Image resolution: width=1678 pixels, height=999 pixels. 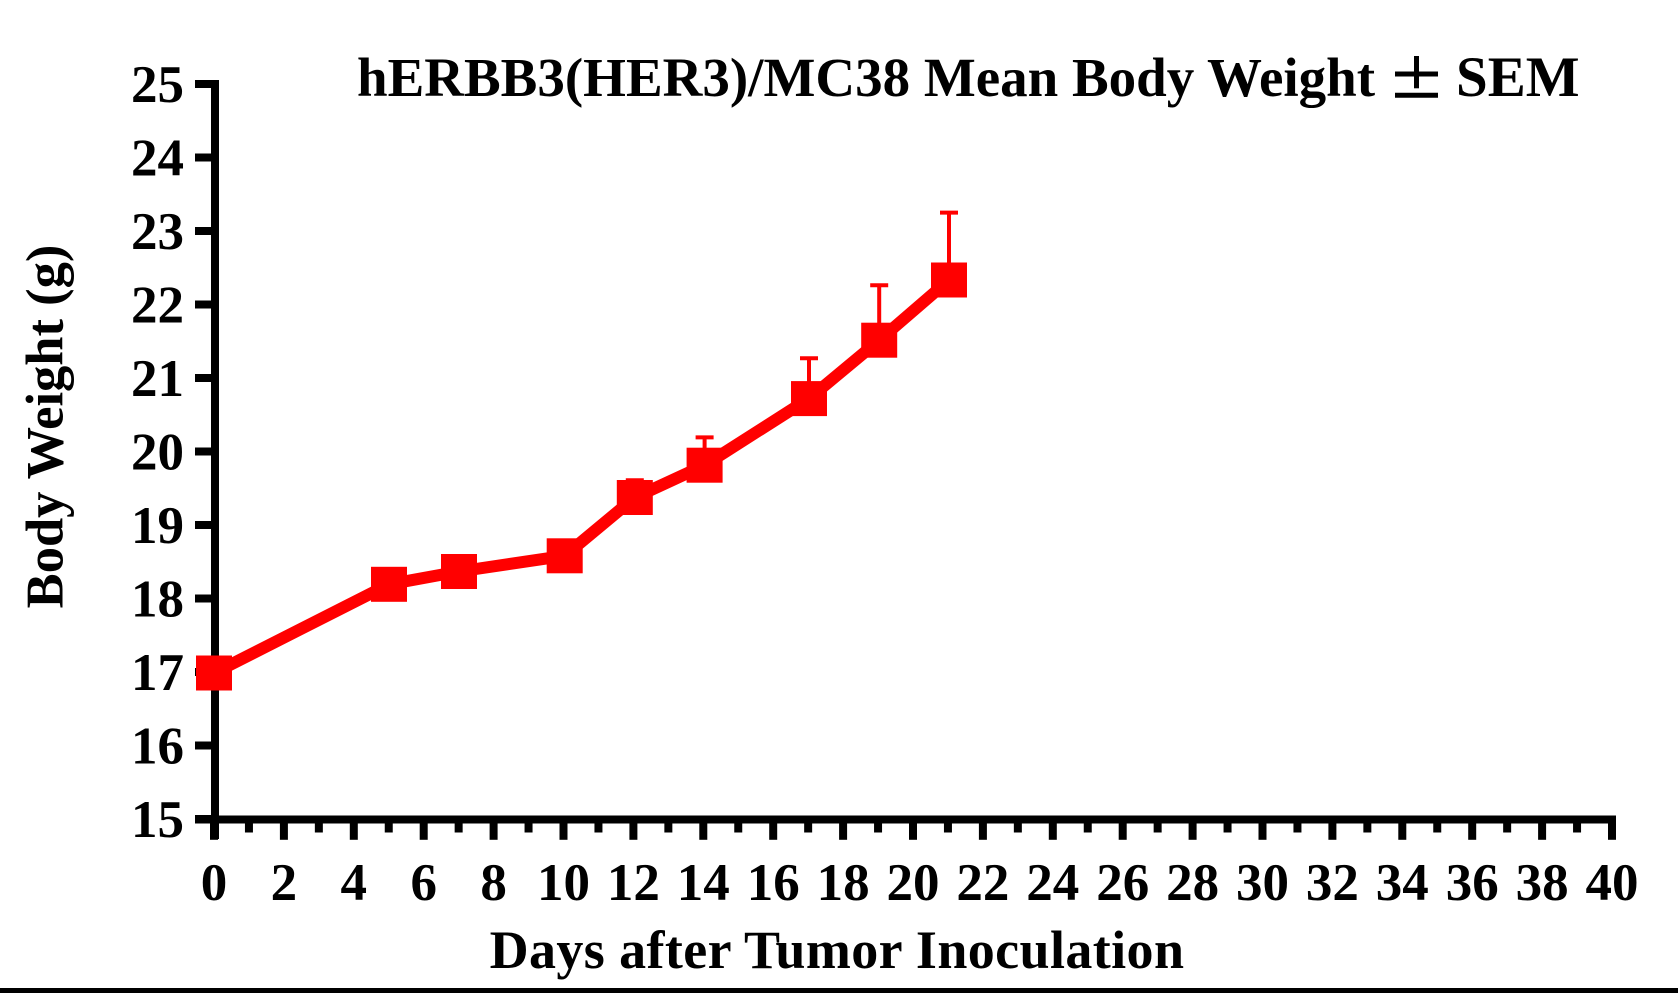 I want to click on svg-text: 14, so click(x=703, y=883).